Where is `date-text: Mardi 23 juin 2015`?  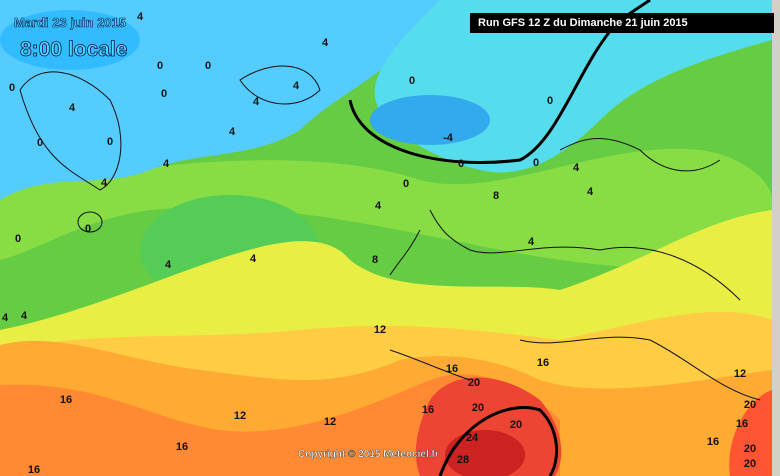
date-text: Mardi 23 juin 2015 is located at coordinates (70, 22).